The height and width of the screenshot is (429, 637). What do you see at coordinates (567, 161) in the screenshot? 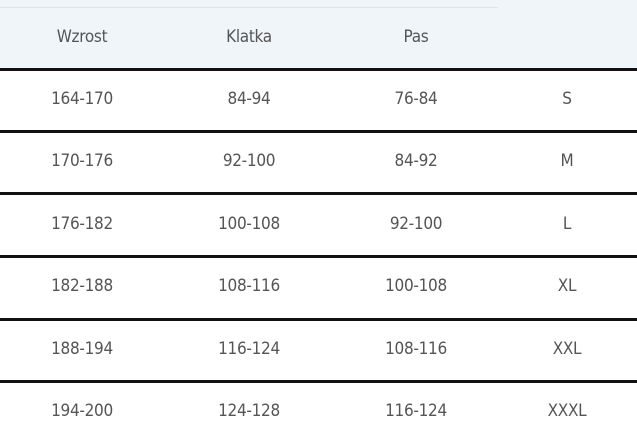
I see `table-cell: M` at bounding box center [567, 161].